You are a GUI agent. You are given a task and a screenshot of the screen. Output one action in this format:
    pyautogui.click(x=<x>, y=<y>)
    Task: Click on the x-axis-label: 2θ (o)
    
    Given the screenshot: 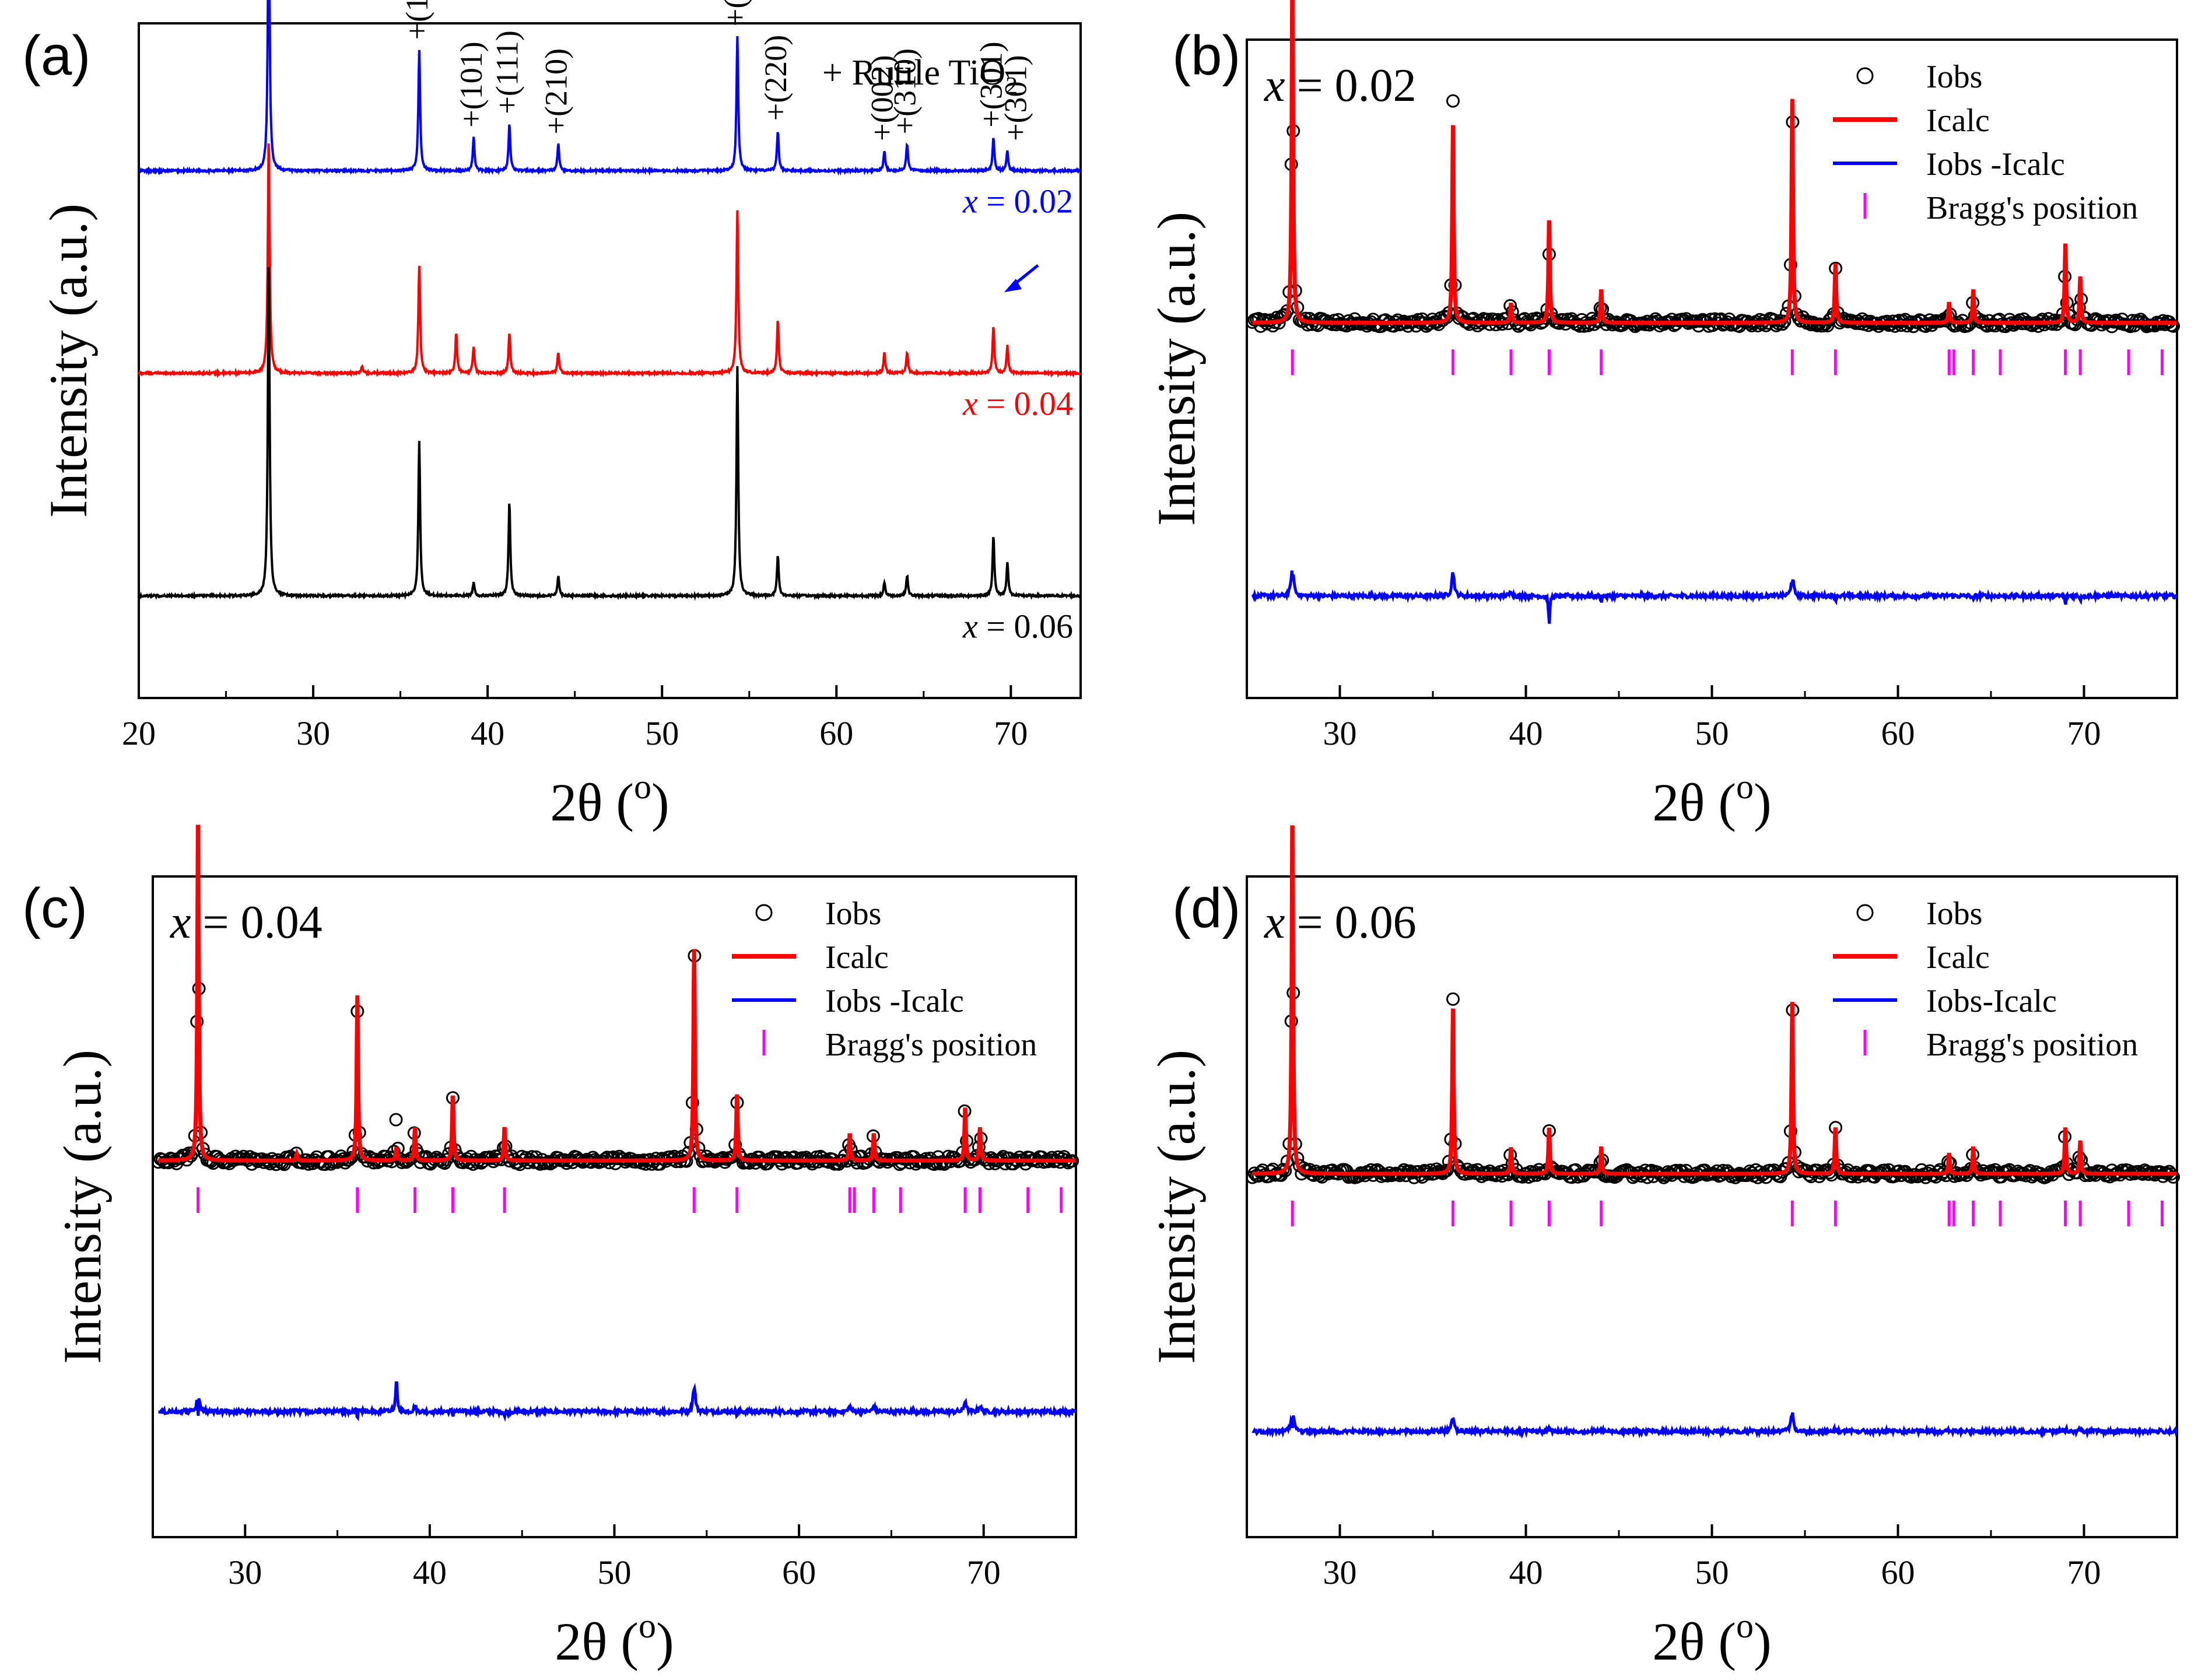 What is the action you would take?
    pyautogui.click(x=1711, y=799)
    